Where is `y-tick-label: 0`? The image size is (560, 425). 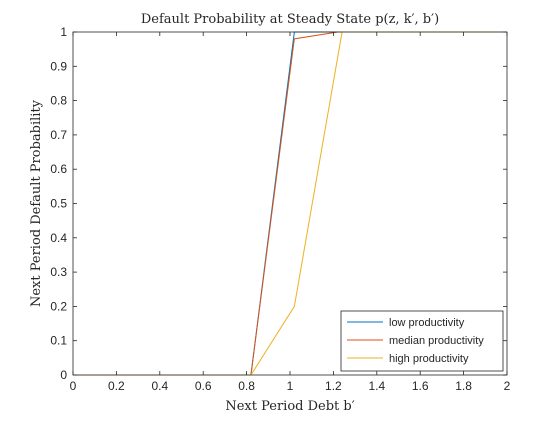
y-tick-label: 0 is located at coordinates (63, 375).